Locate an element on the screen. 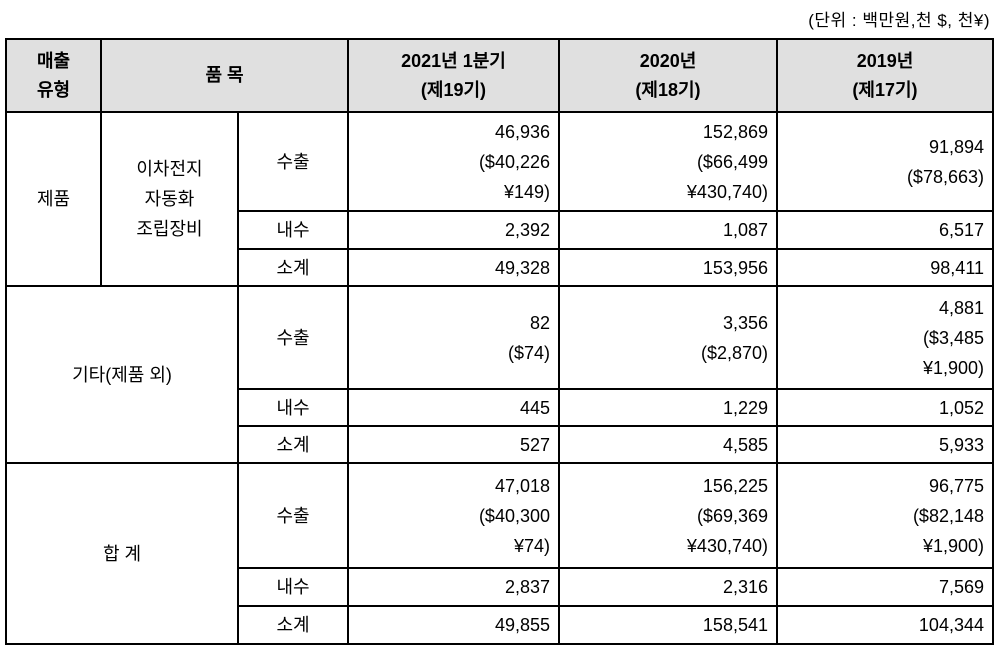 This screenshot has height=645, width=997. cell-product-item: 이차전지 자동화 조립장비 is located at coordinates (169, 199).